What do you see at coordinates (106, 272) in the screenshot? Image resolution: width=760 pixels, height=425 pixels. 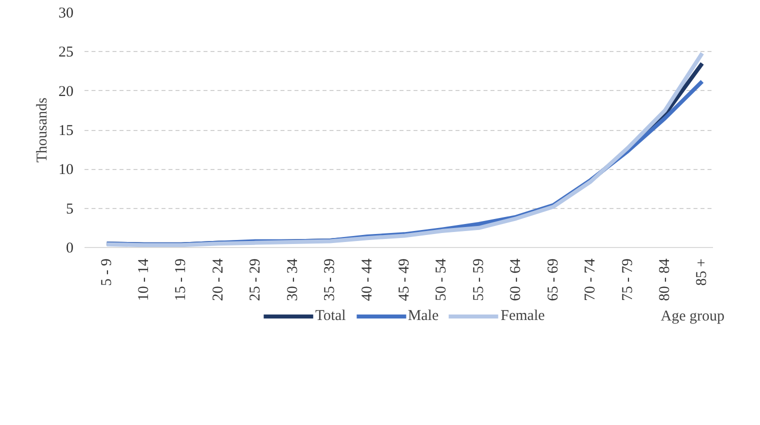 I see `x-tick-label: 5 - 9` at bounding box center [106, 272].